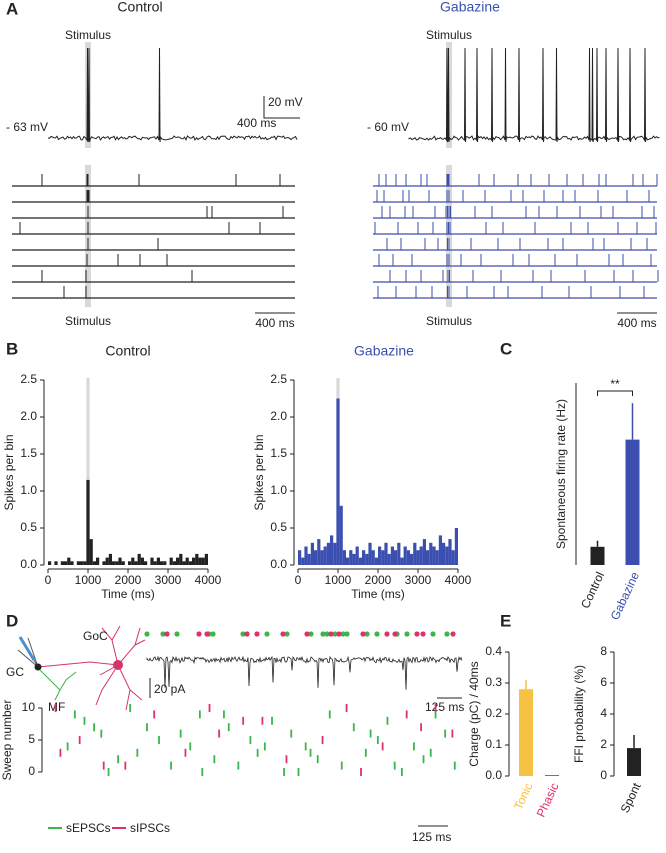 This screenshot has height=853, width=666. Describe the element at coordinates (384, 351) in the screenshot. I see `chart-title: Gabazine` at that location.